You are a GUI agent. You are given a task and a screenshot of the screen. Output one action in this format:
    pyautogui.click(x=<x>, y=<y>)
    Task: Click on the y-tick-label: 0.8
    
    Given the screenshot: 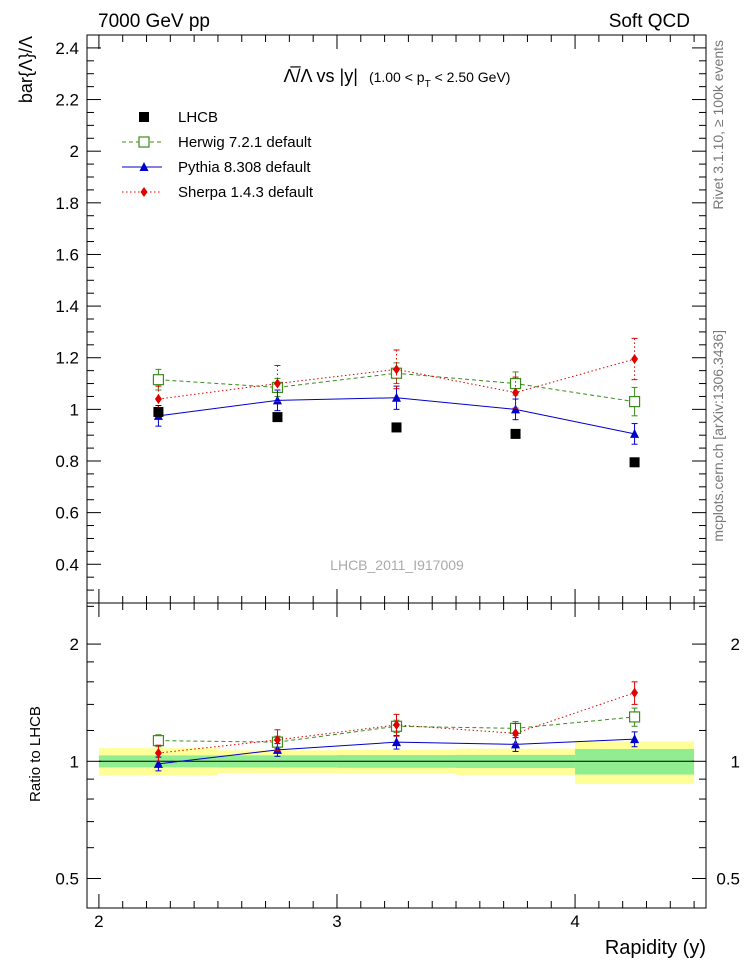 What is the action you would take?
    pyautogui.click(x=67, y=461)
    